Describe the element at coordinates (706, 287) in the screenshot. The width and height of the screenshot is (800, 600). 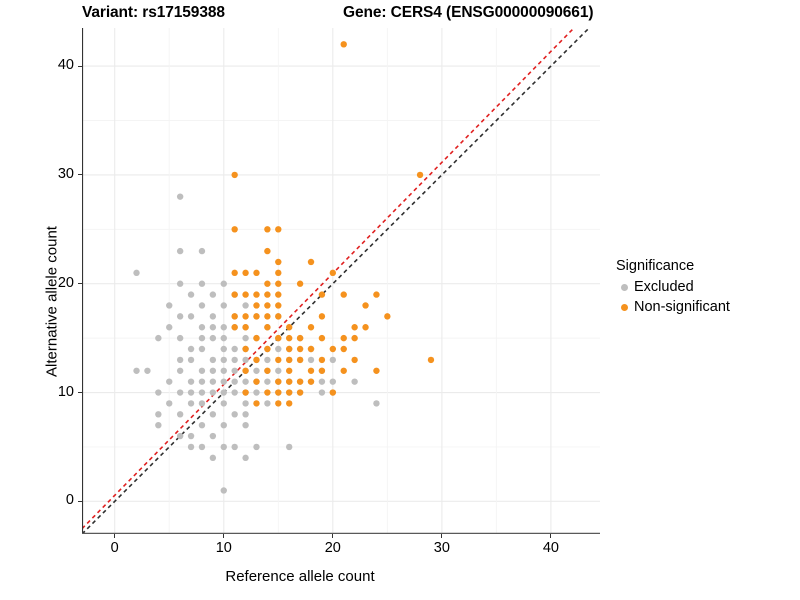
I see `legend-item-excluded: Excluded` at that location.